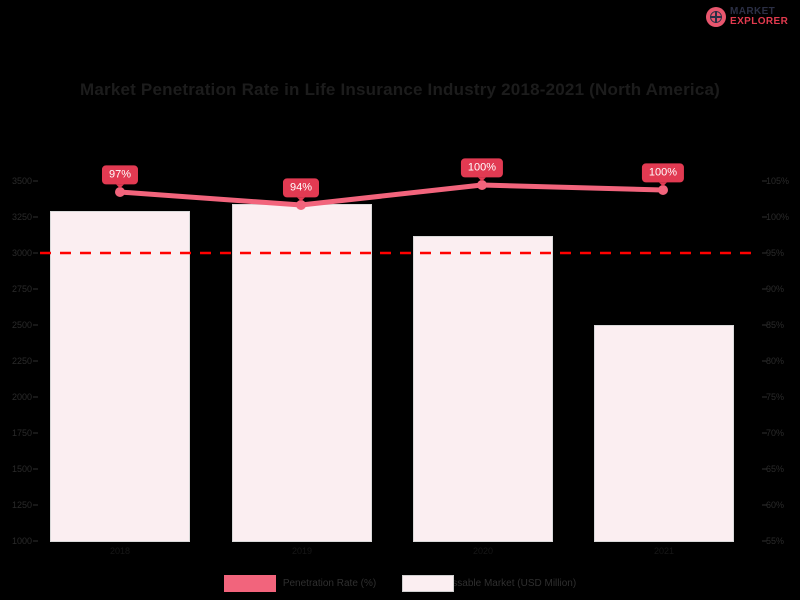 The height and width of the screenshot is (600, 800). What do you see at coordinates (482, 185) in the screenshot?
I see `data-point-2020` at bounding box center [482, 185].